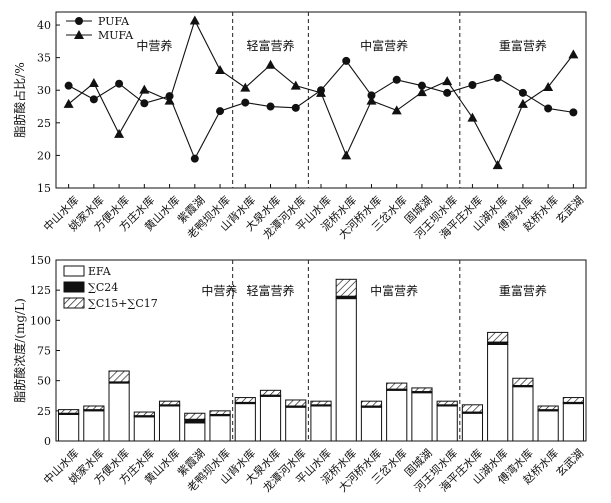  I want to click on legend-swatch-c15-c17, so click(74, 303).